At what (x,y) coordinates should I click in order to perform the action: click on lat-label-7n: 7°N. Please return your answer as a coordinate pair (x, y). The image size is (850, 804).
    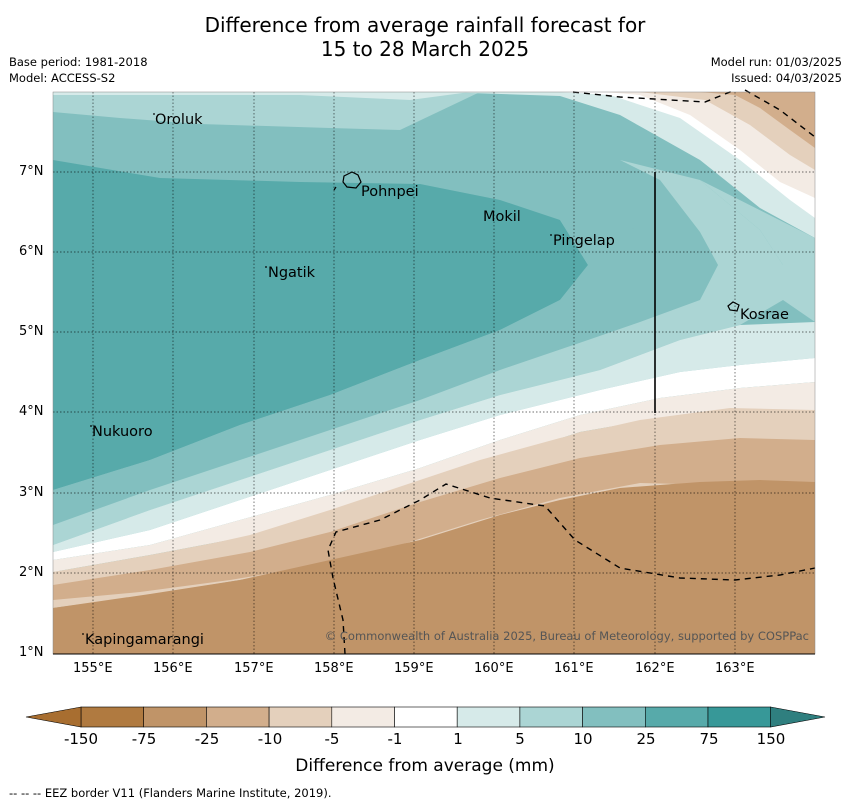
    Looking at the image, I should click on (31, 171).